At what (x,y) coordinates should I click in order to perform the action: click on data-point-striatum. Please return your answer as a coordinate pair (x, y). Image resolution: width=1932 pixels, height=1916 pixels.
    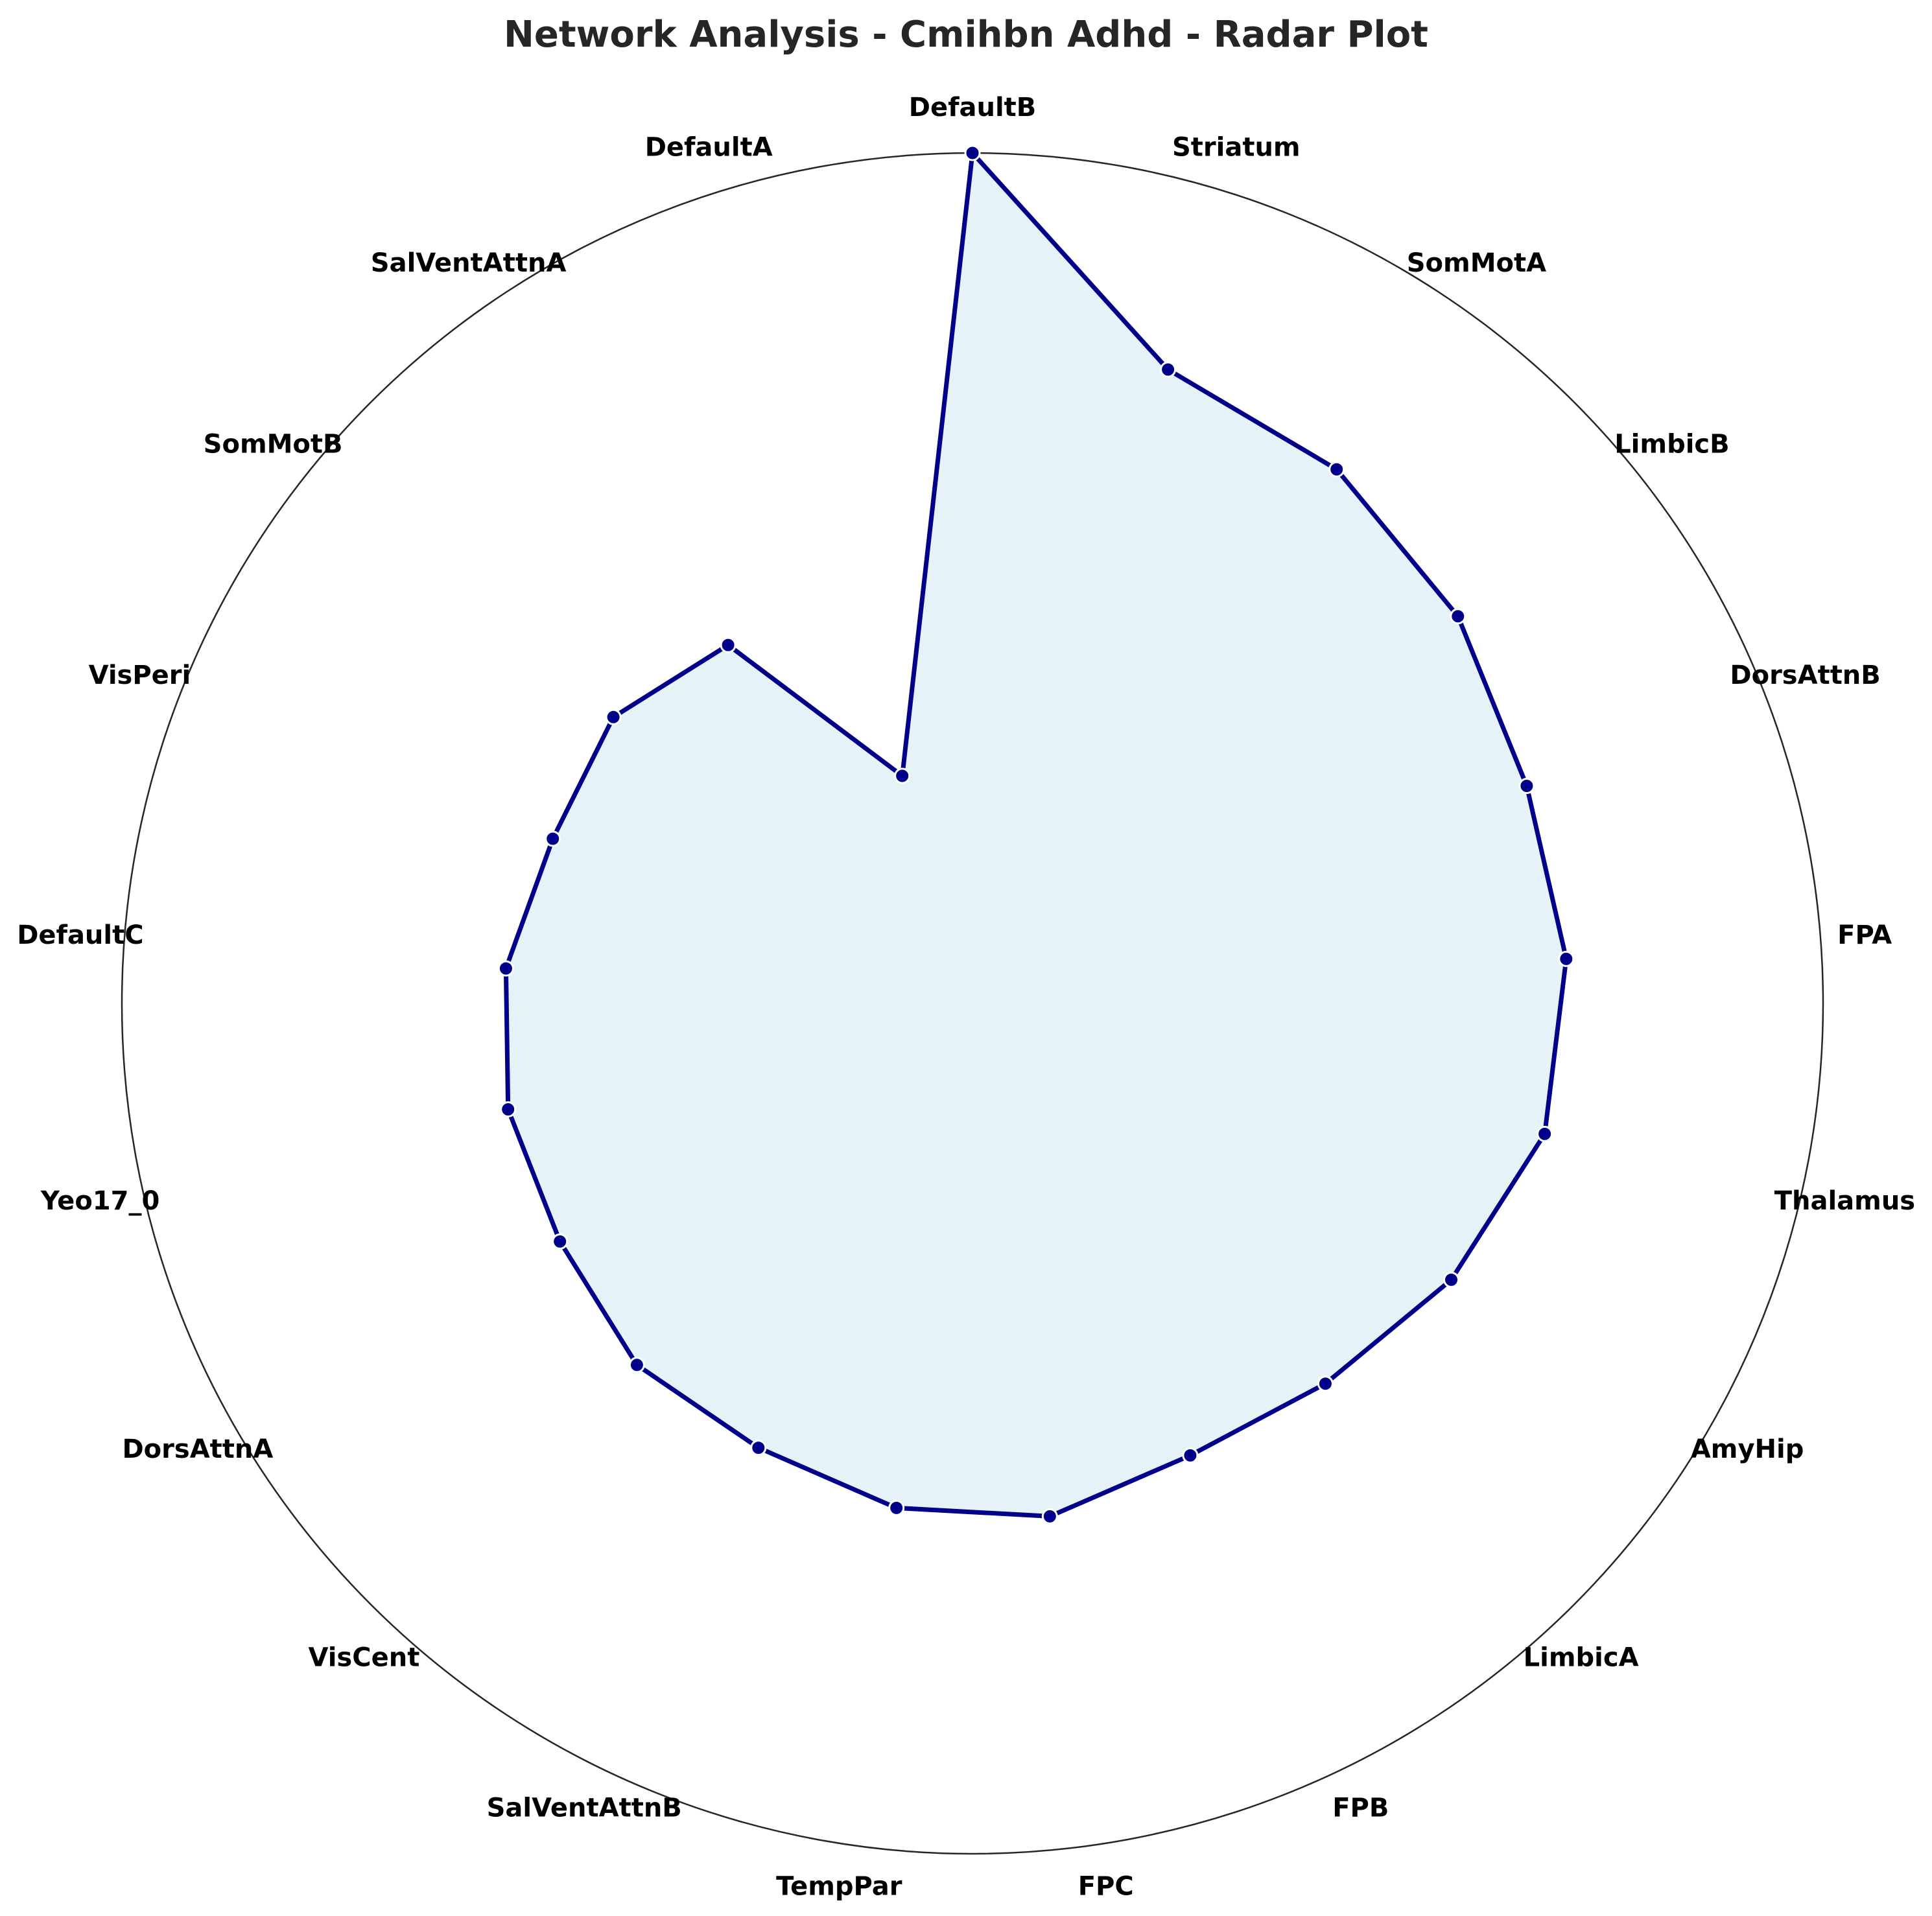
    Looking at the image, I should click on (1168, 370).